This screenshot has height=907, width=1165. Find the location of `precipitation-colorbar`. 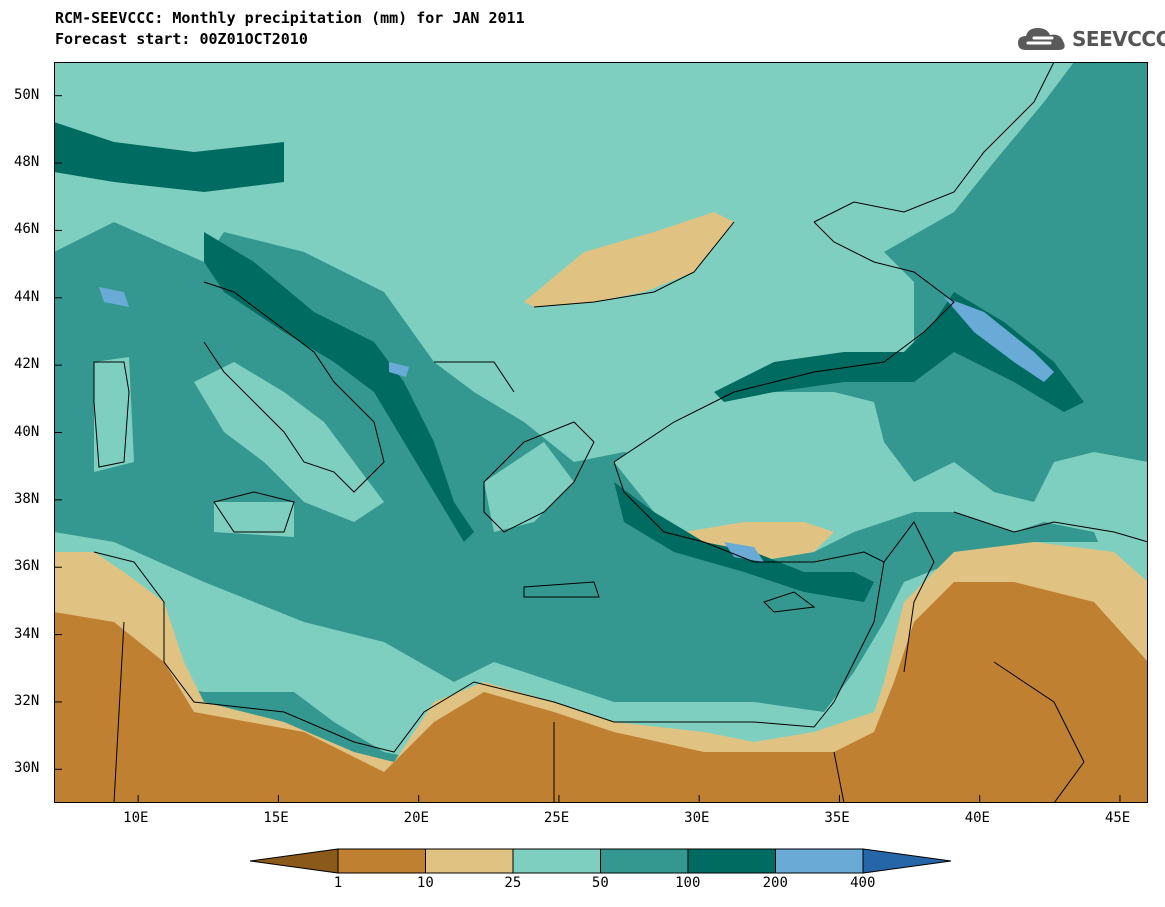

precipitation-colorbar is located at coordinates (601, 861).